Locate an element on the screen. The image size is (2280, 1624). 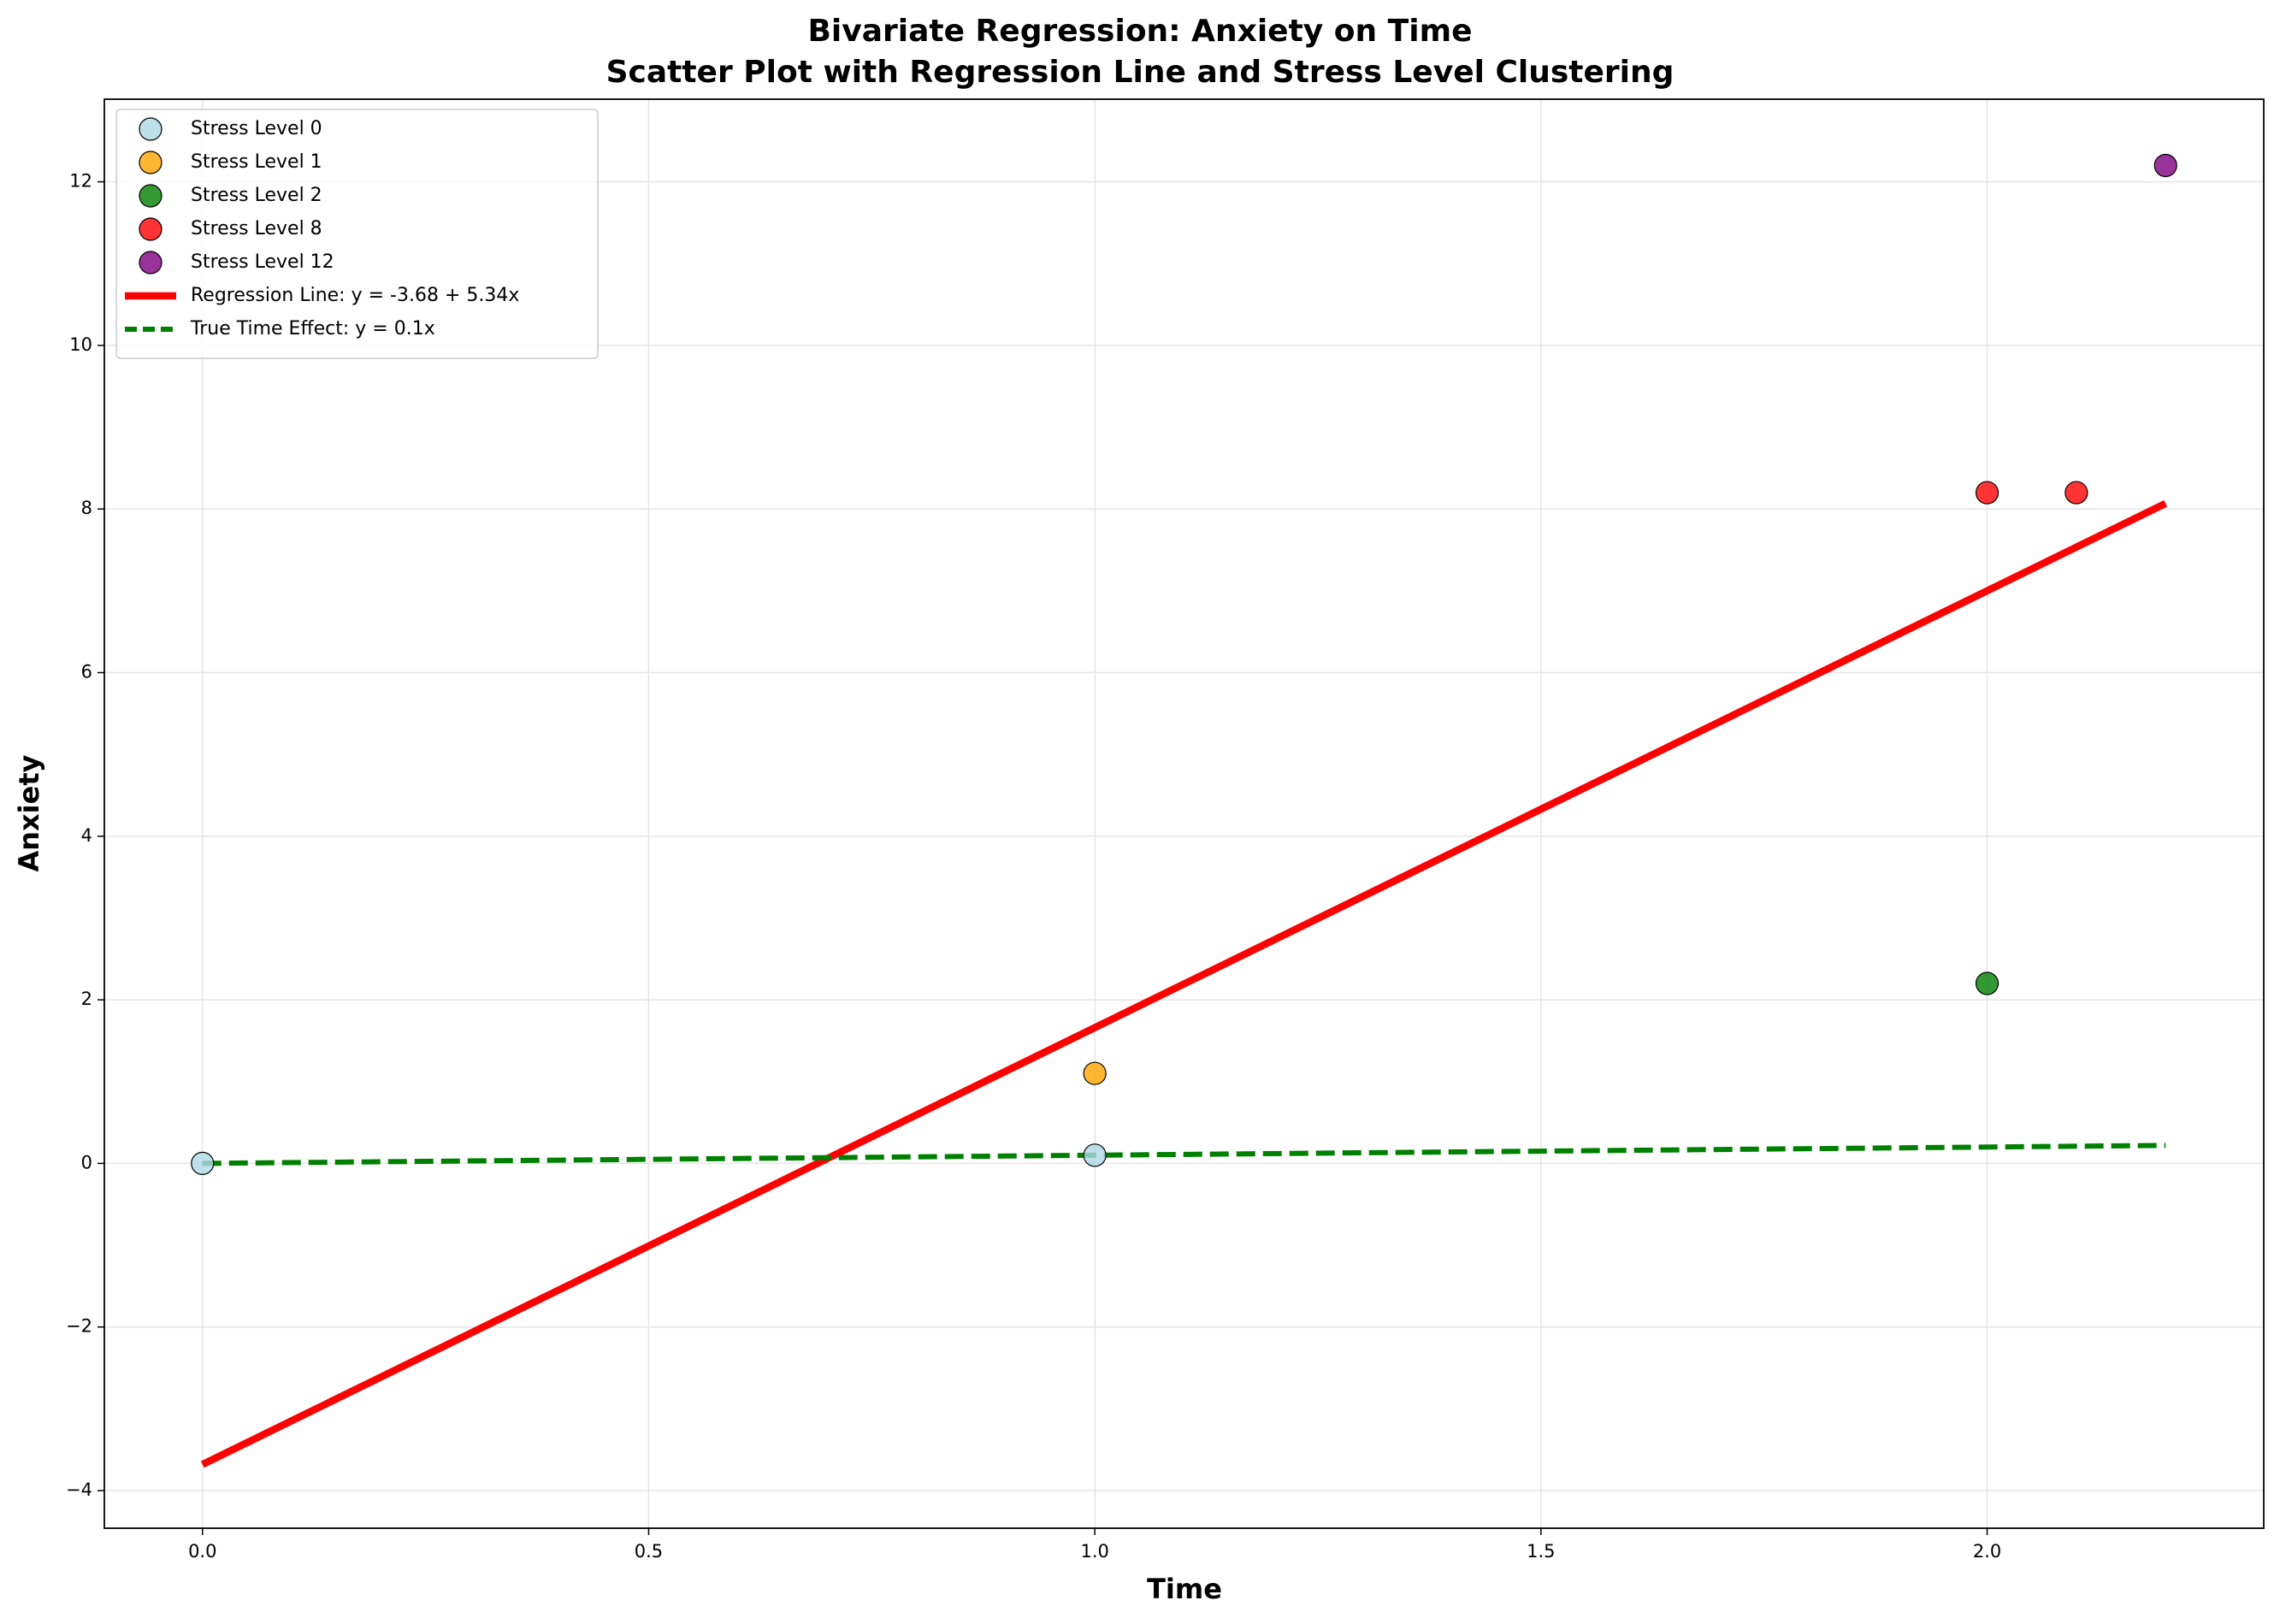
legend-label: Regression Line: y = -3.68 + 5.34x is located at coordinates (355, 295).